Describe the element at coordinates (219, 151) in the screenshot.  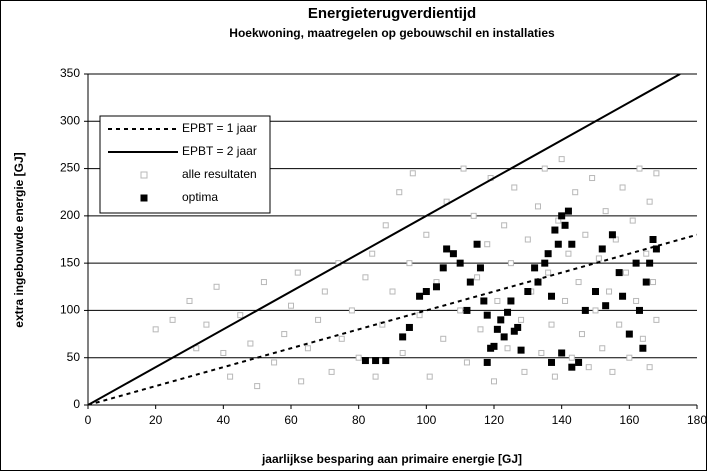
I see `legend-label: EPBT = 2 jaar` at that location.